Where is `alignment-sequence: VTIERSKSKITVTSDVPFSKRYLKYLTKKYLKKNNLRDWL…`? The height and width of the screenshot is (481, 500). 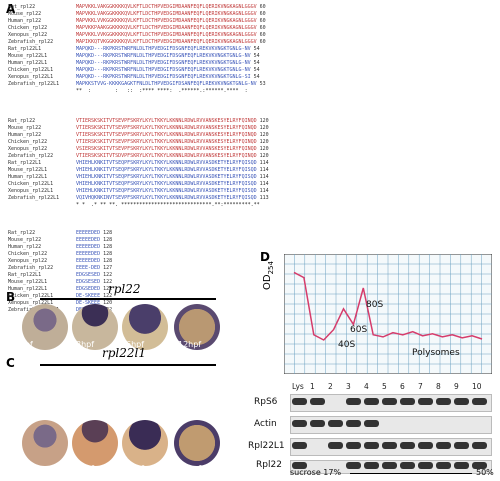 alignment-sequence: VTIERSKSKITVTSDVPFSKRYLKYLTKKYLKKNNLRDWL… is located at coordinates (166, 156).